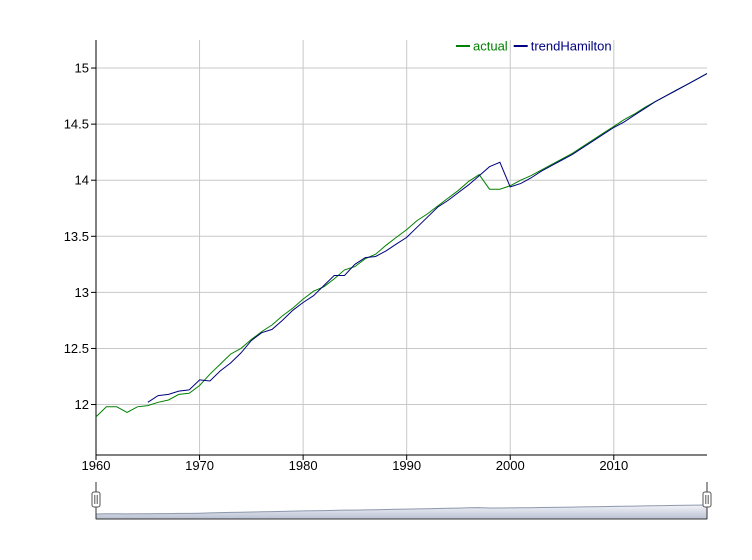 The height and width of the screenshot is (560, 752). I want to click on legend-label-actual: actual, so click(490, 46).